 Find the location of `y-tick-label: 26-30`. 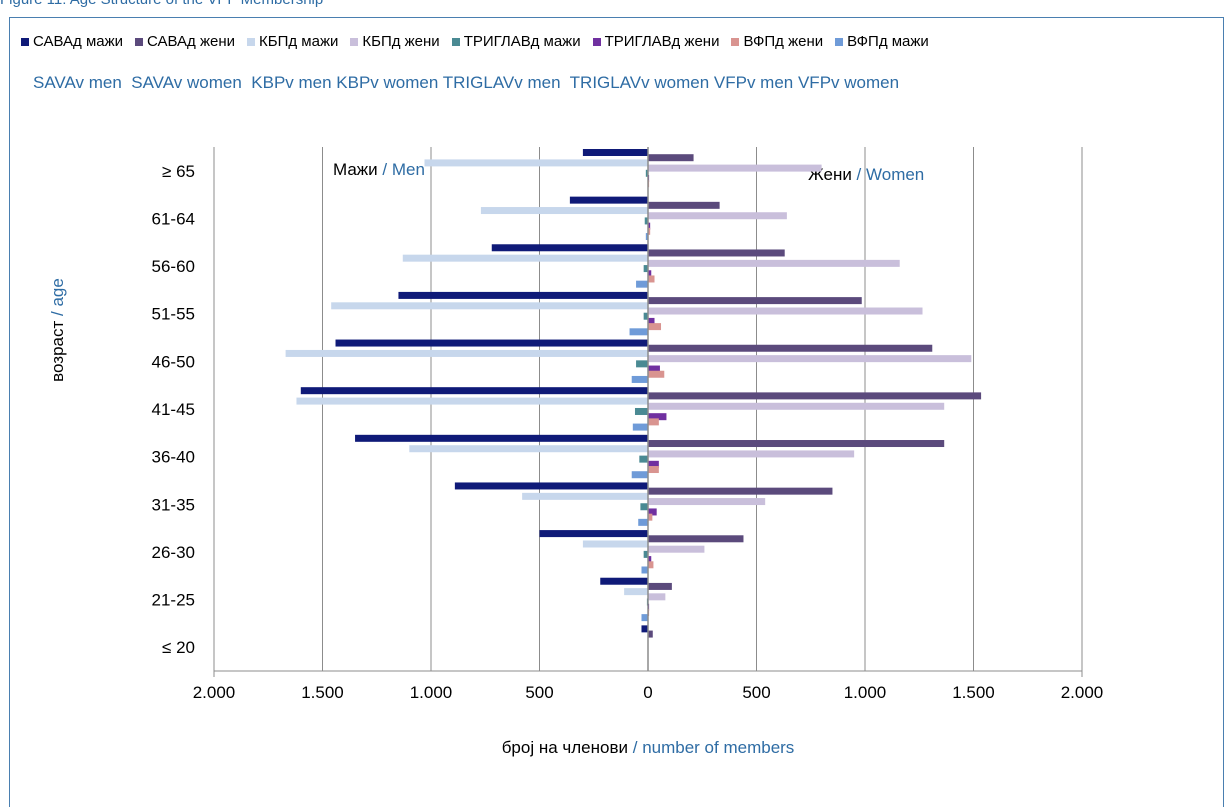

y-tick-label: 26-30 is located at coordinates (173, 552).